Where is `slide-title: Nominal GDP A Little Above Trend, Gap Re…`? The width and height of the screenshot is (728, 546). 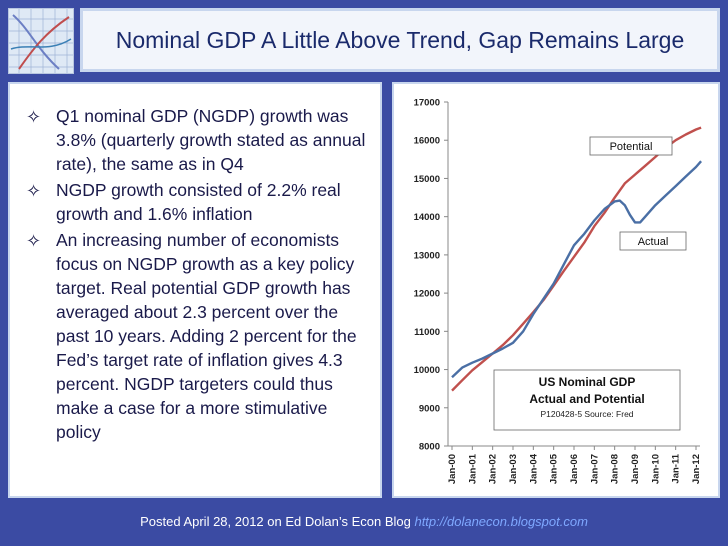
slide-title: Nominal GDP A Little Above Trend, Gap Re… is located at coordinates (400, 39).